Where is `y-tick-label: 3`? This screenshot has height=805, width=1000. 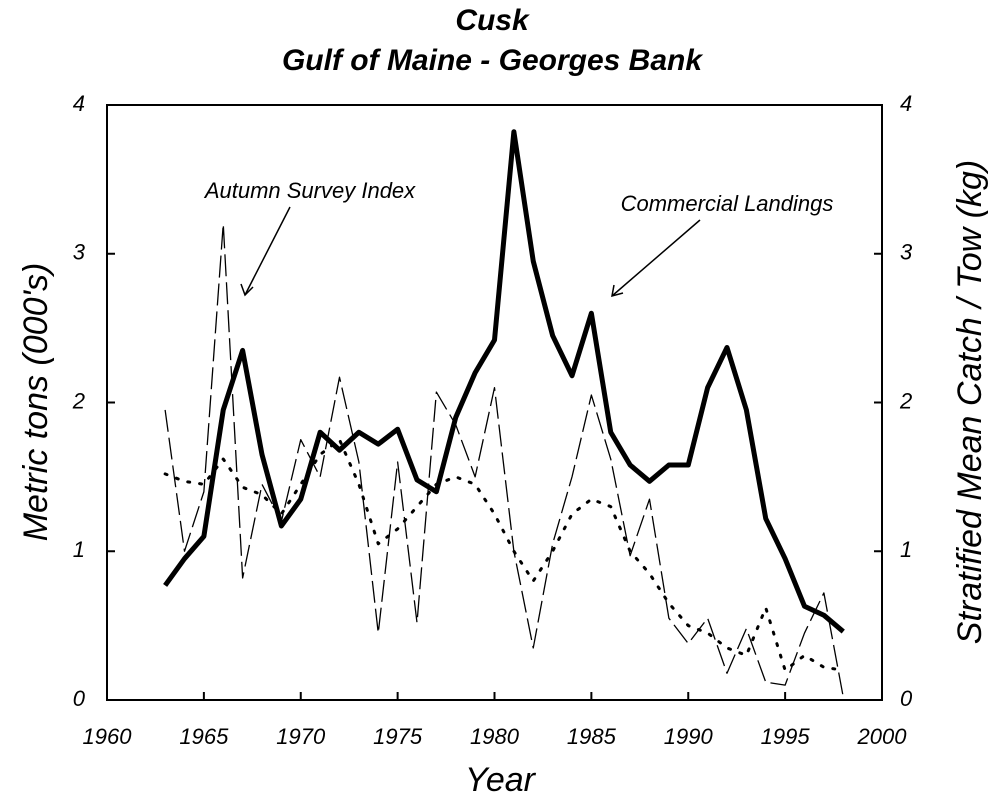 y-tick-label: 3 is located at coordinates (79, 252).